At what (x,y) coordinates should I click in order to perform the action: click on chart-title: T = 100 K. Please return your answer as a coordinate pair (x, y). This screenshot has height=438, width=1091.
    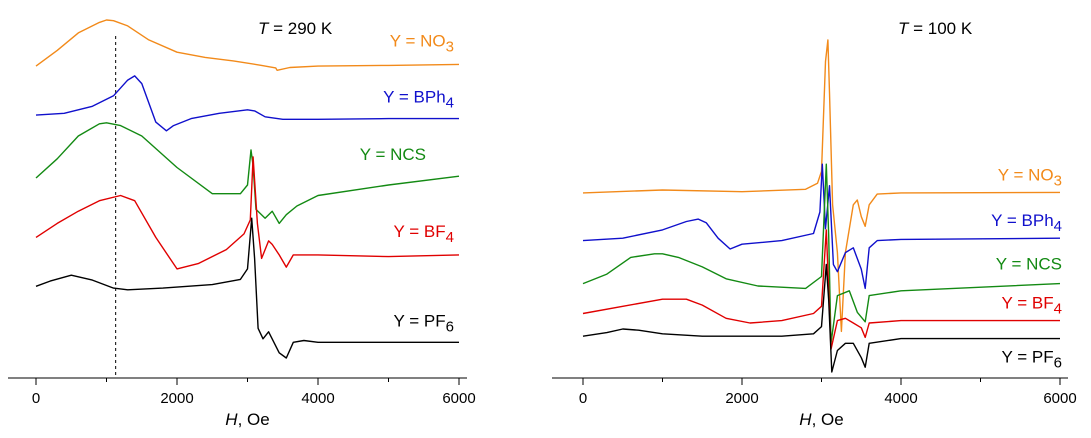
    Looking at the image, I should click on (935, 28).